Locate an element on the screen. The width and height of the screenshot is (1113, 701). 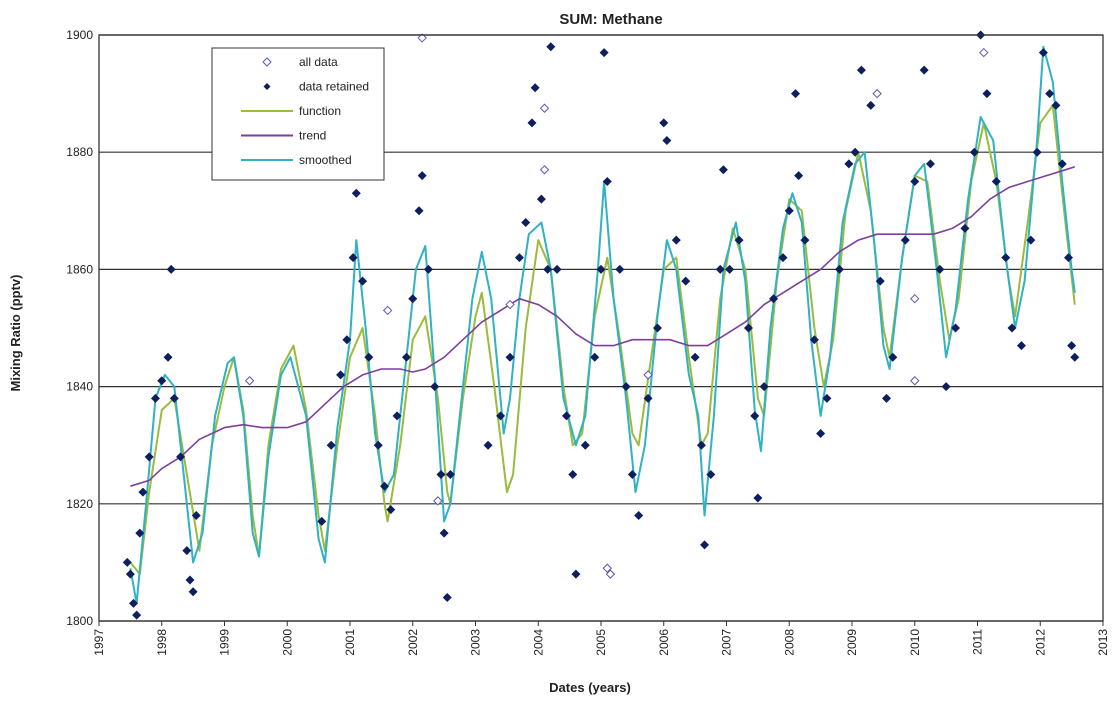
legend-trend-label: trend is located at coordinates (312, 136).